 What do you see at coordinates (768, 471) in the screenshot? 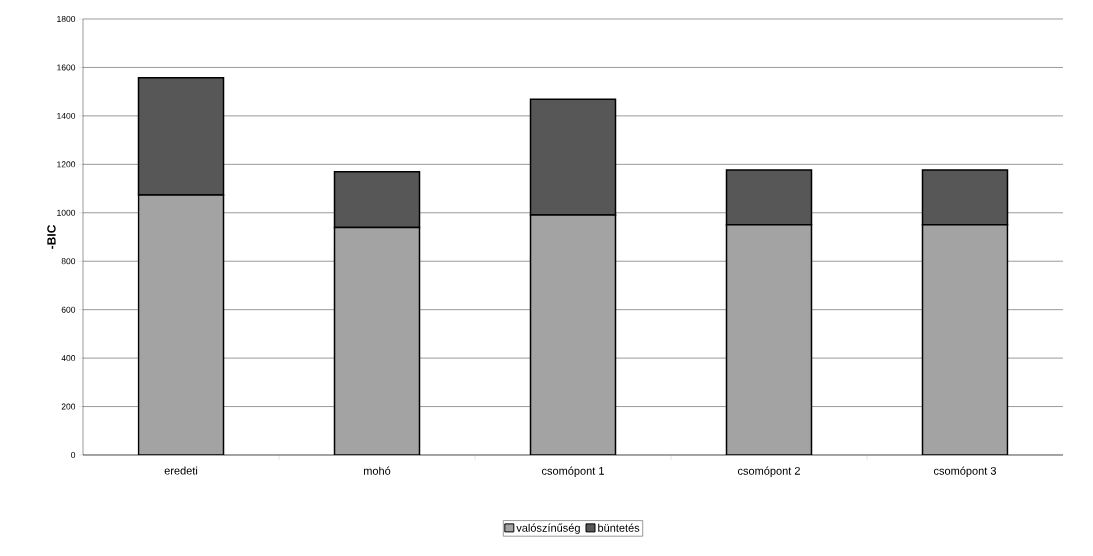
I see `x-tick-label: csomópont 2` at bounding box center [768, 471].